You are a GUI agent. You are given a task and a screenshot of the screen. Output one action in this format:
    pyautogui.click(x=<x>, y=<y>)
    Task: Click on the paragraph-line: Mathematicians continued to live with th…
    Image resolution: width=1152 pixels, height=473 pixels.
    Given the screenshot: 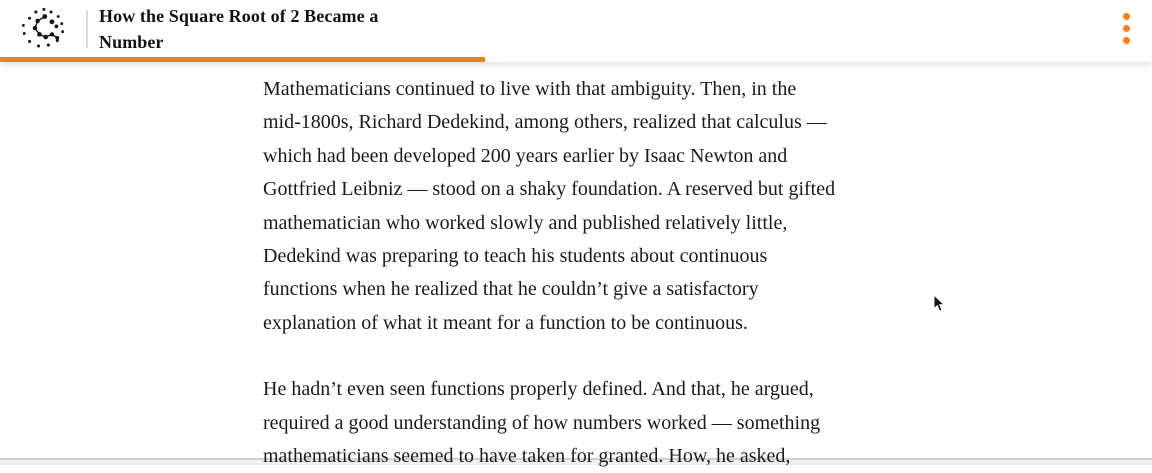 What is the action you would take?
    pyautogui.click(x=530, y=89)
    